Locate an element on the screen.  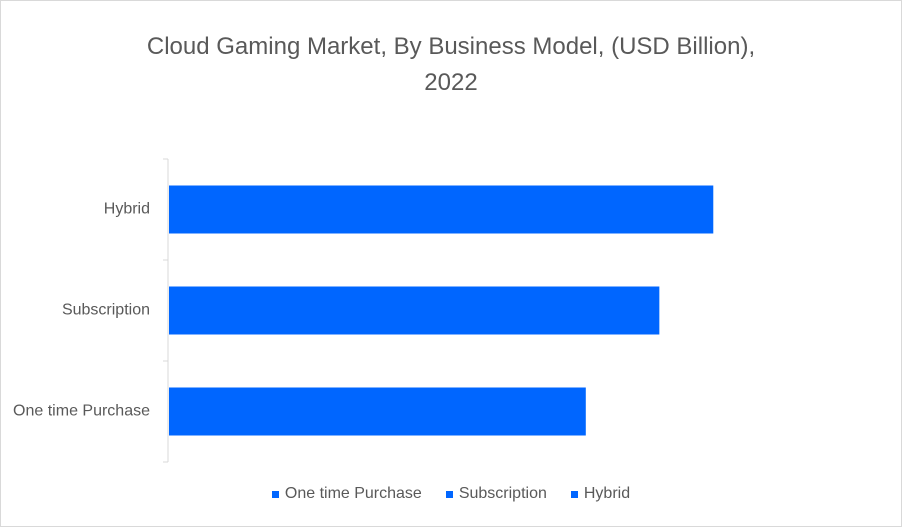
legend-item-subscription: Subscription is located at coordinates (496, 494).